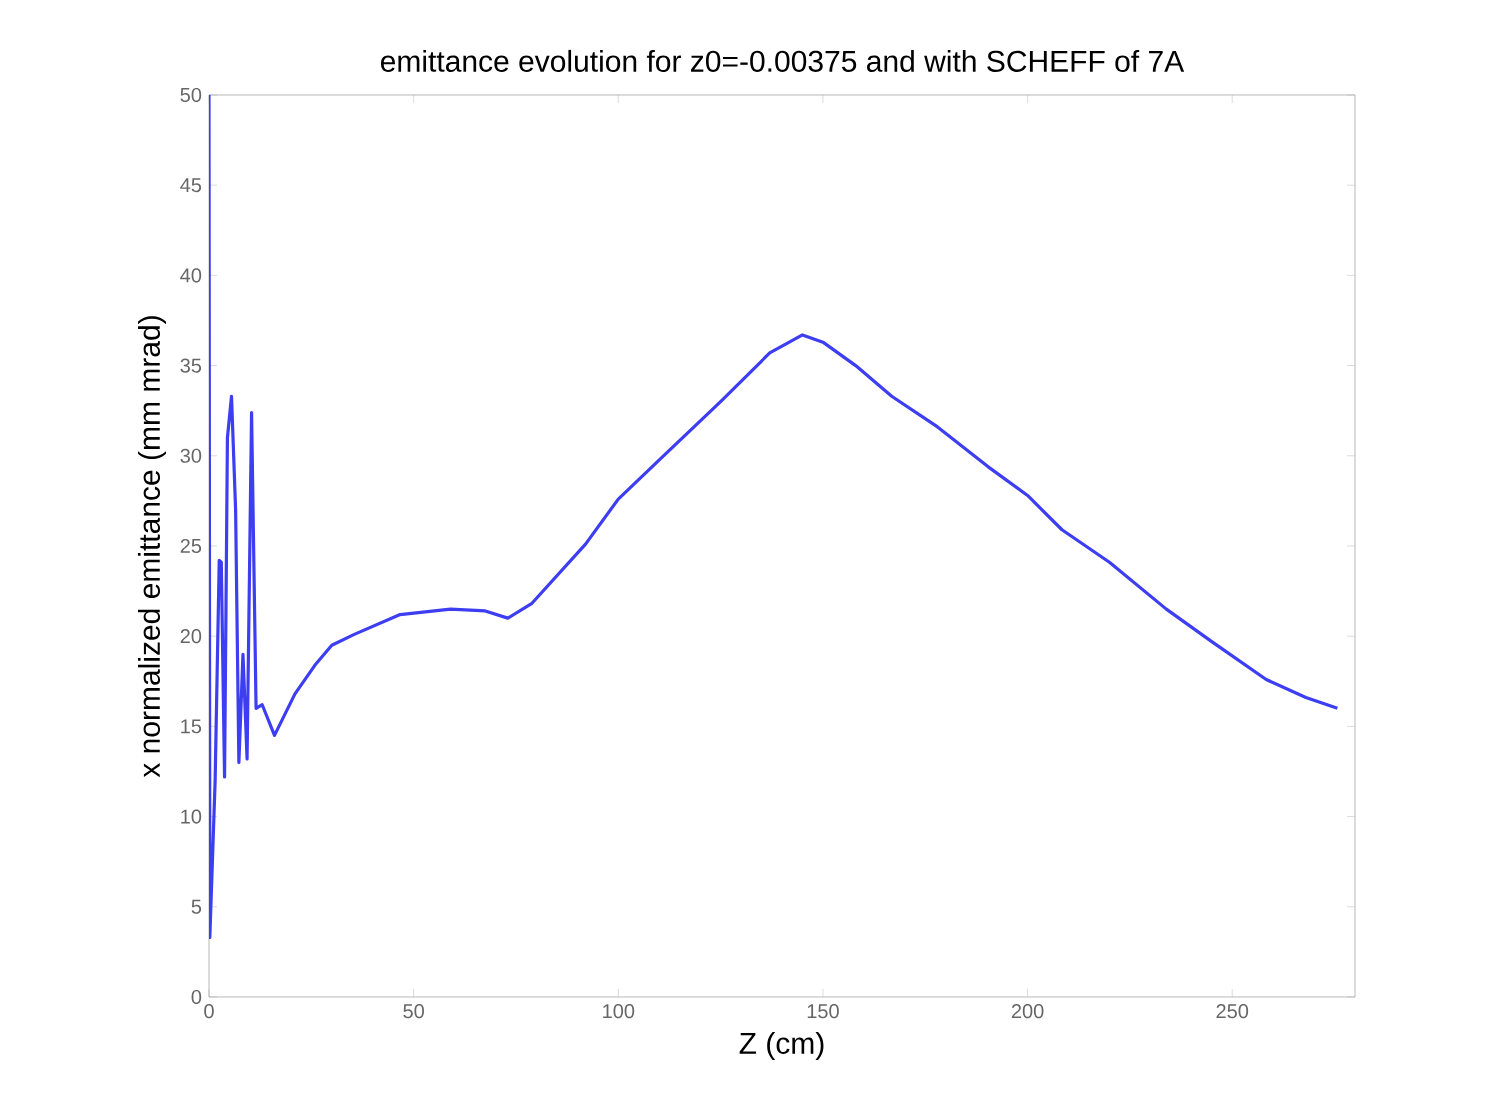  I want to click on x-tick-label: 250, so click(1232, 1011).